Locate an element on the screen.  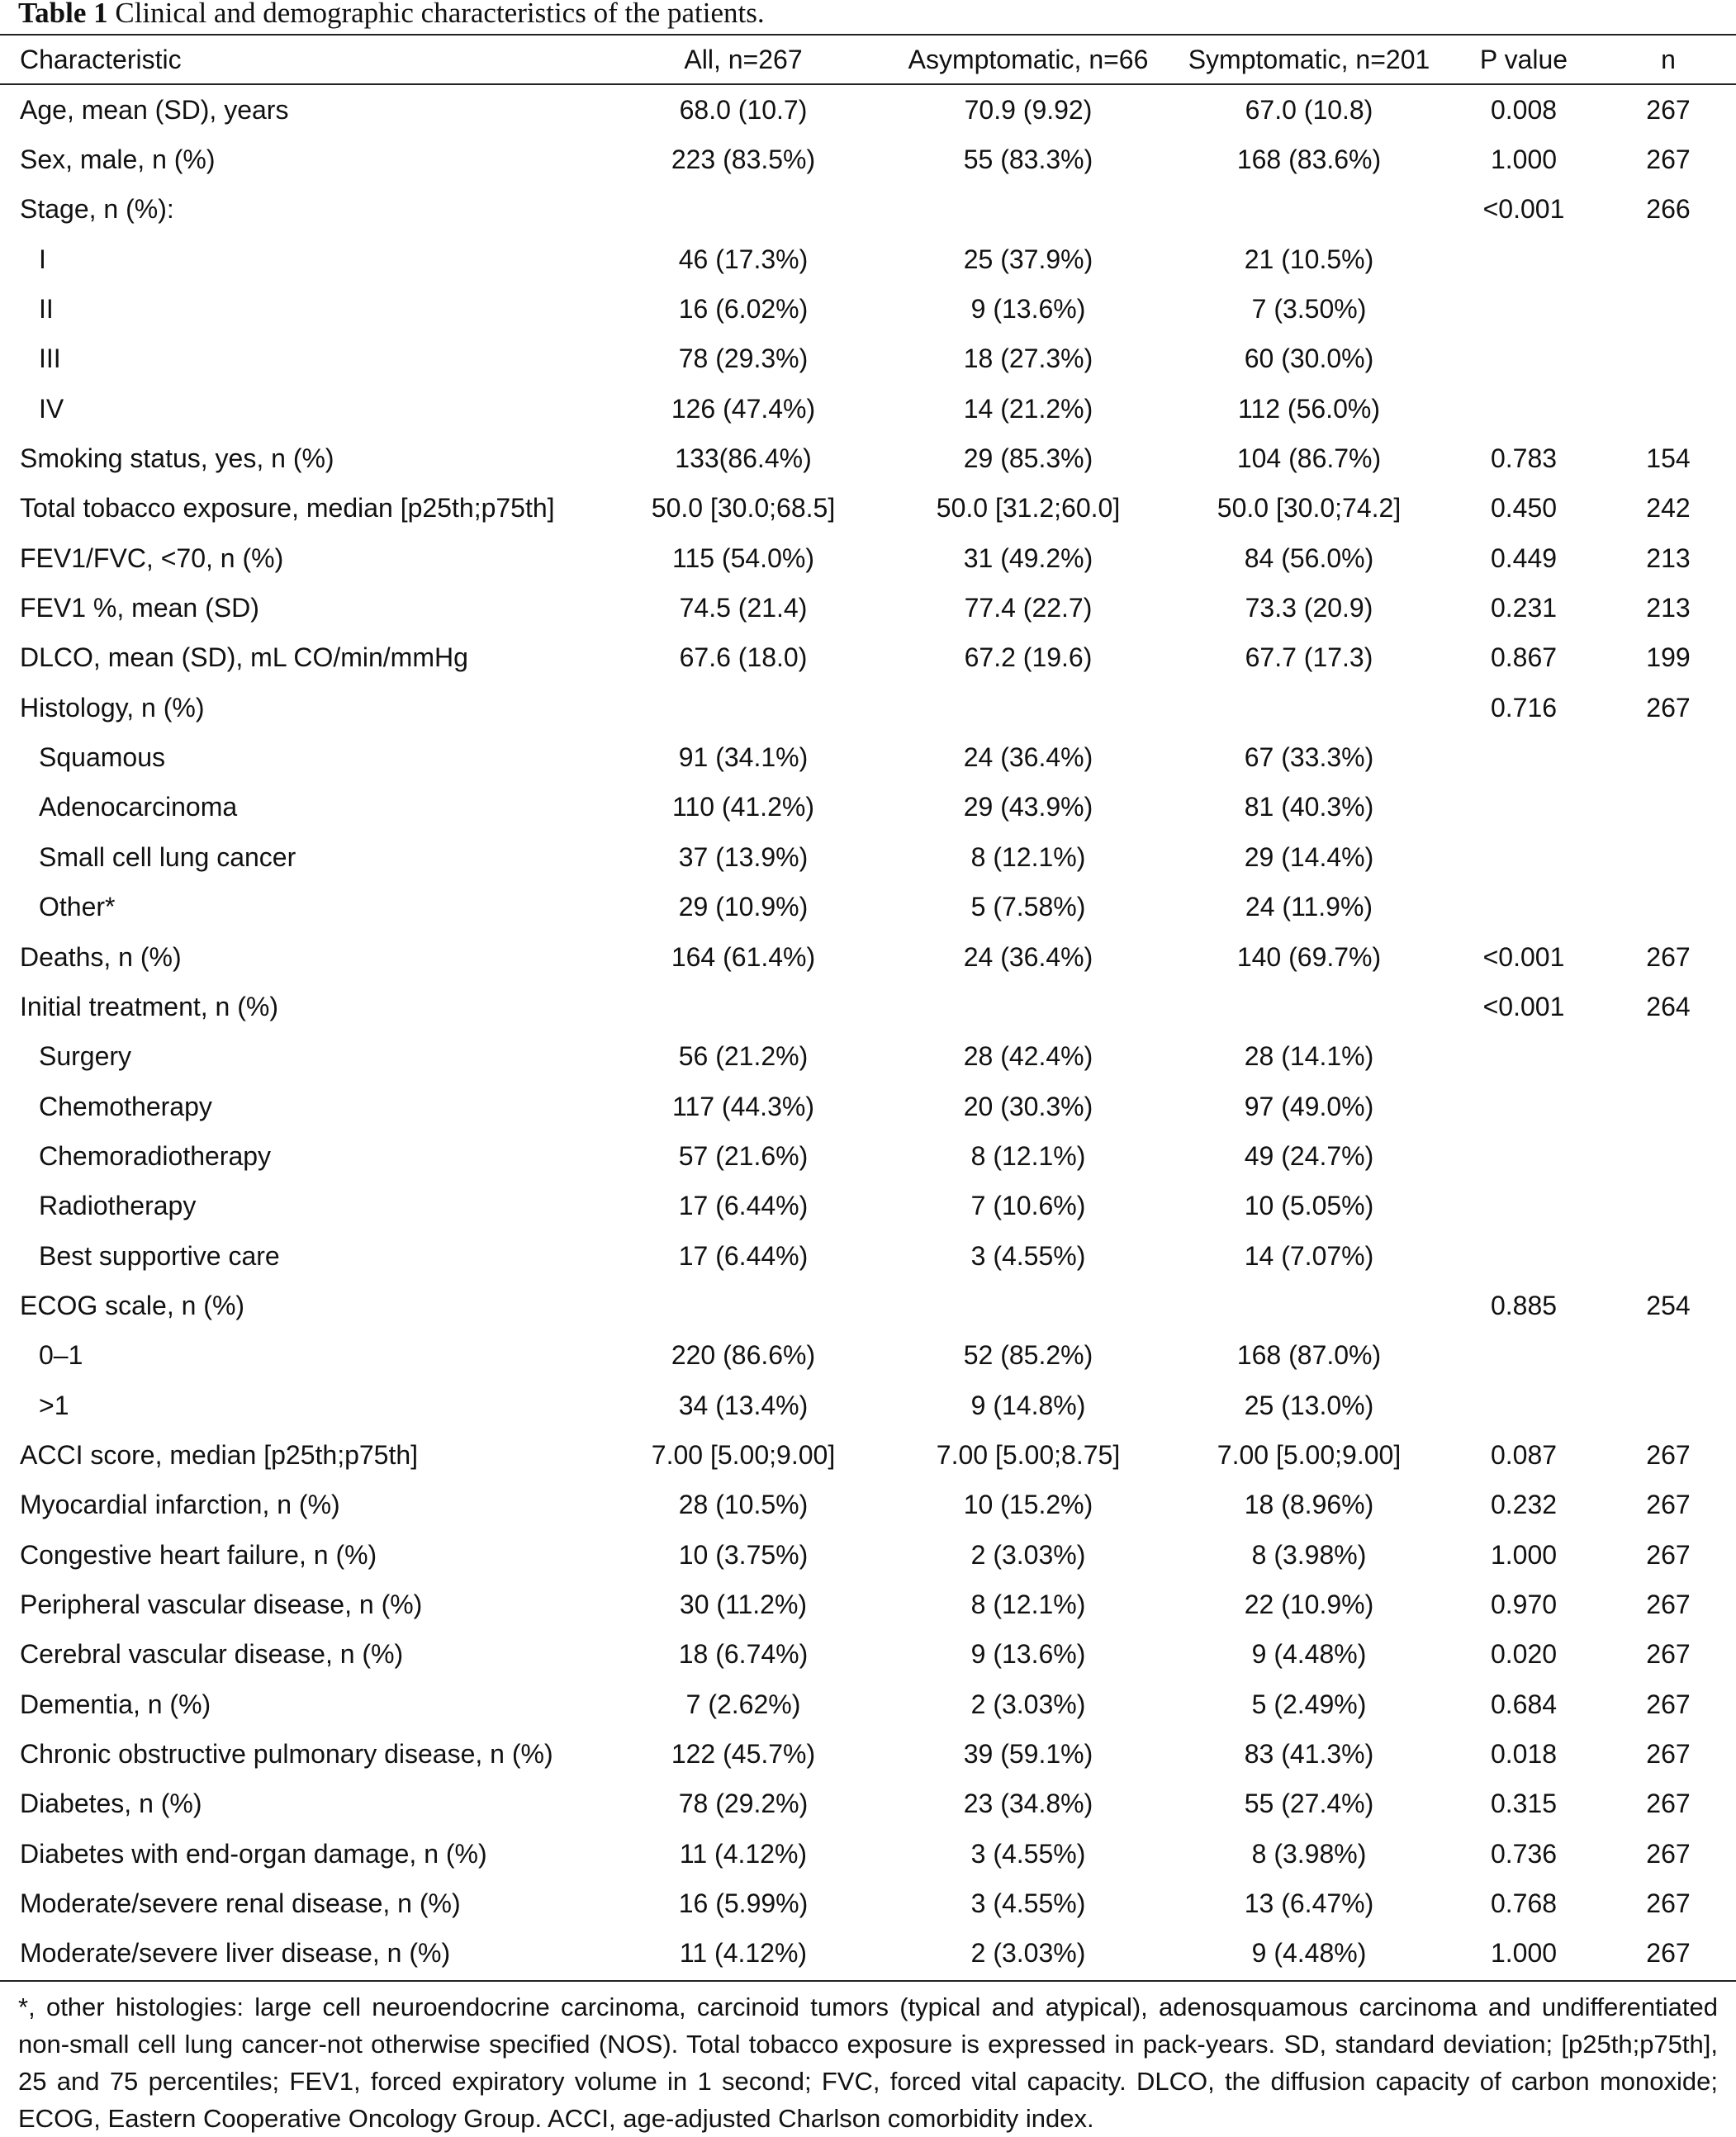
cell-p-value: 0.716 is located at coordinates (1524, 707).